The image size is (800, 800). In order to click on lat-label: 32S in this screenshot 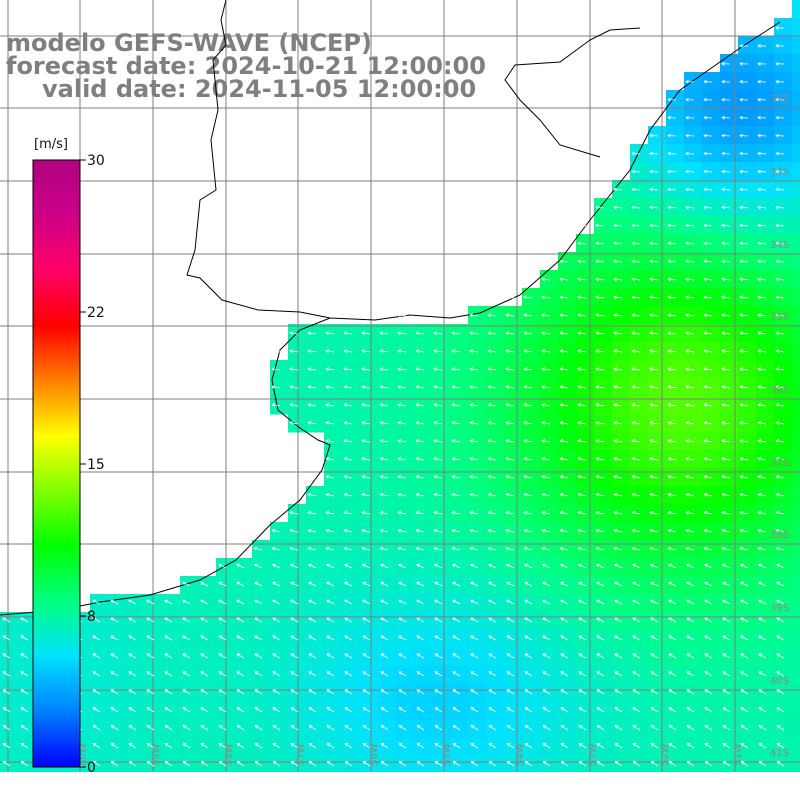, I will do `click(779, 99)`.